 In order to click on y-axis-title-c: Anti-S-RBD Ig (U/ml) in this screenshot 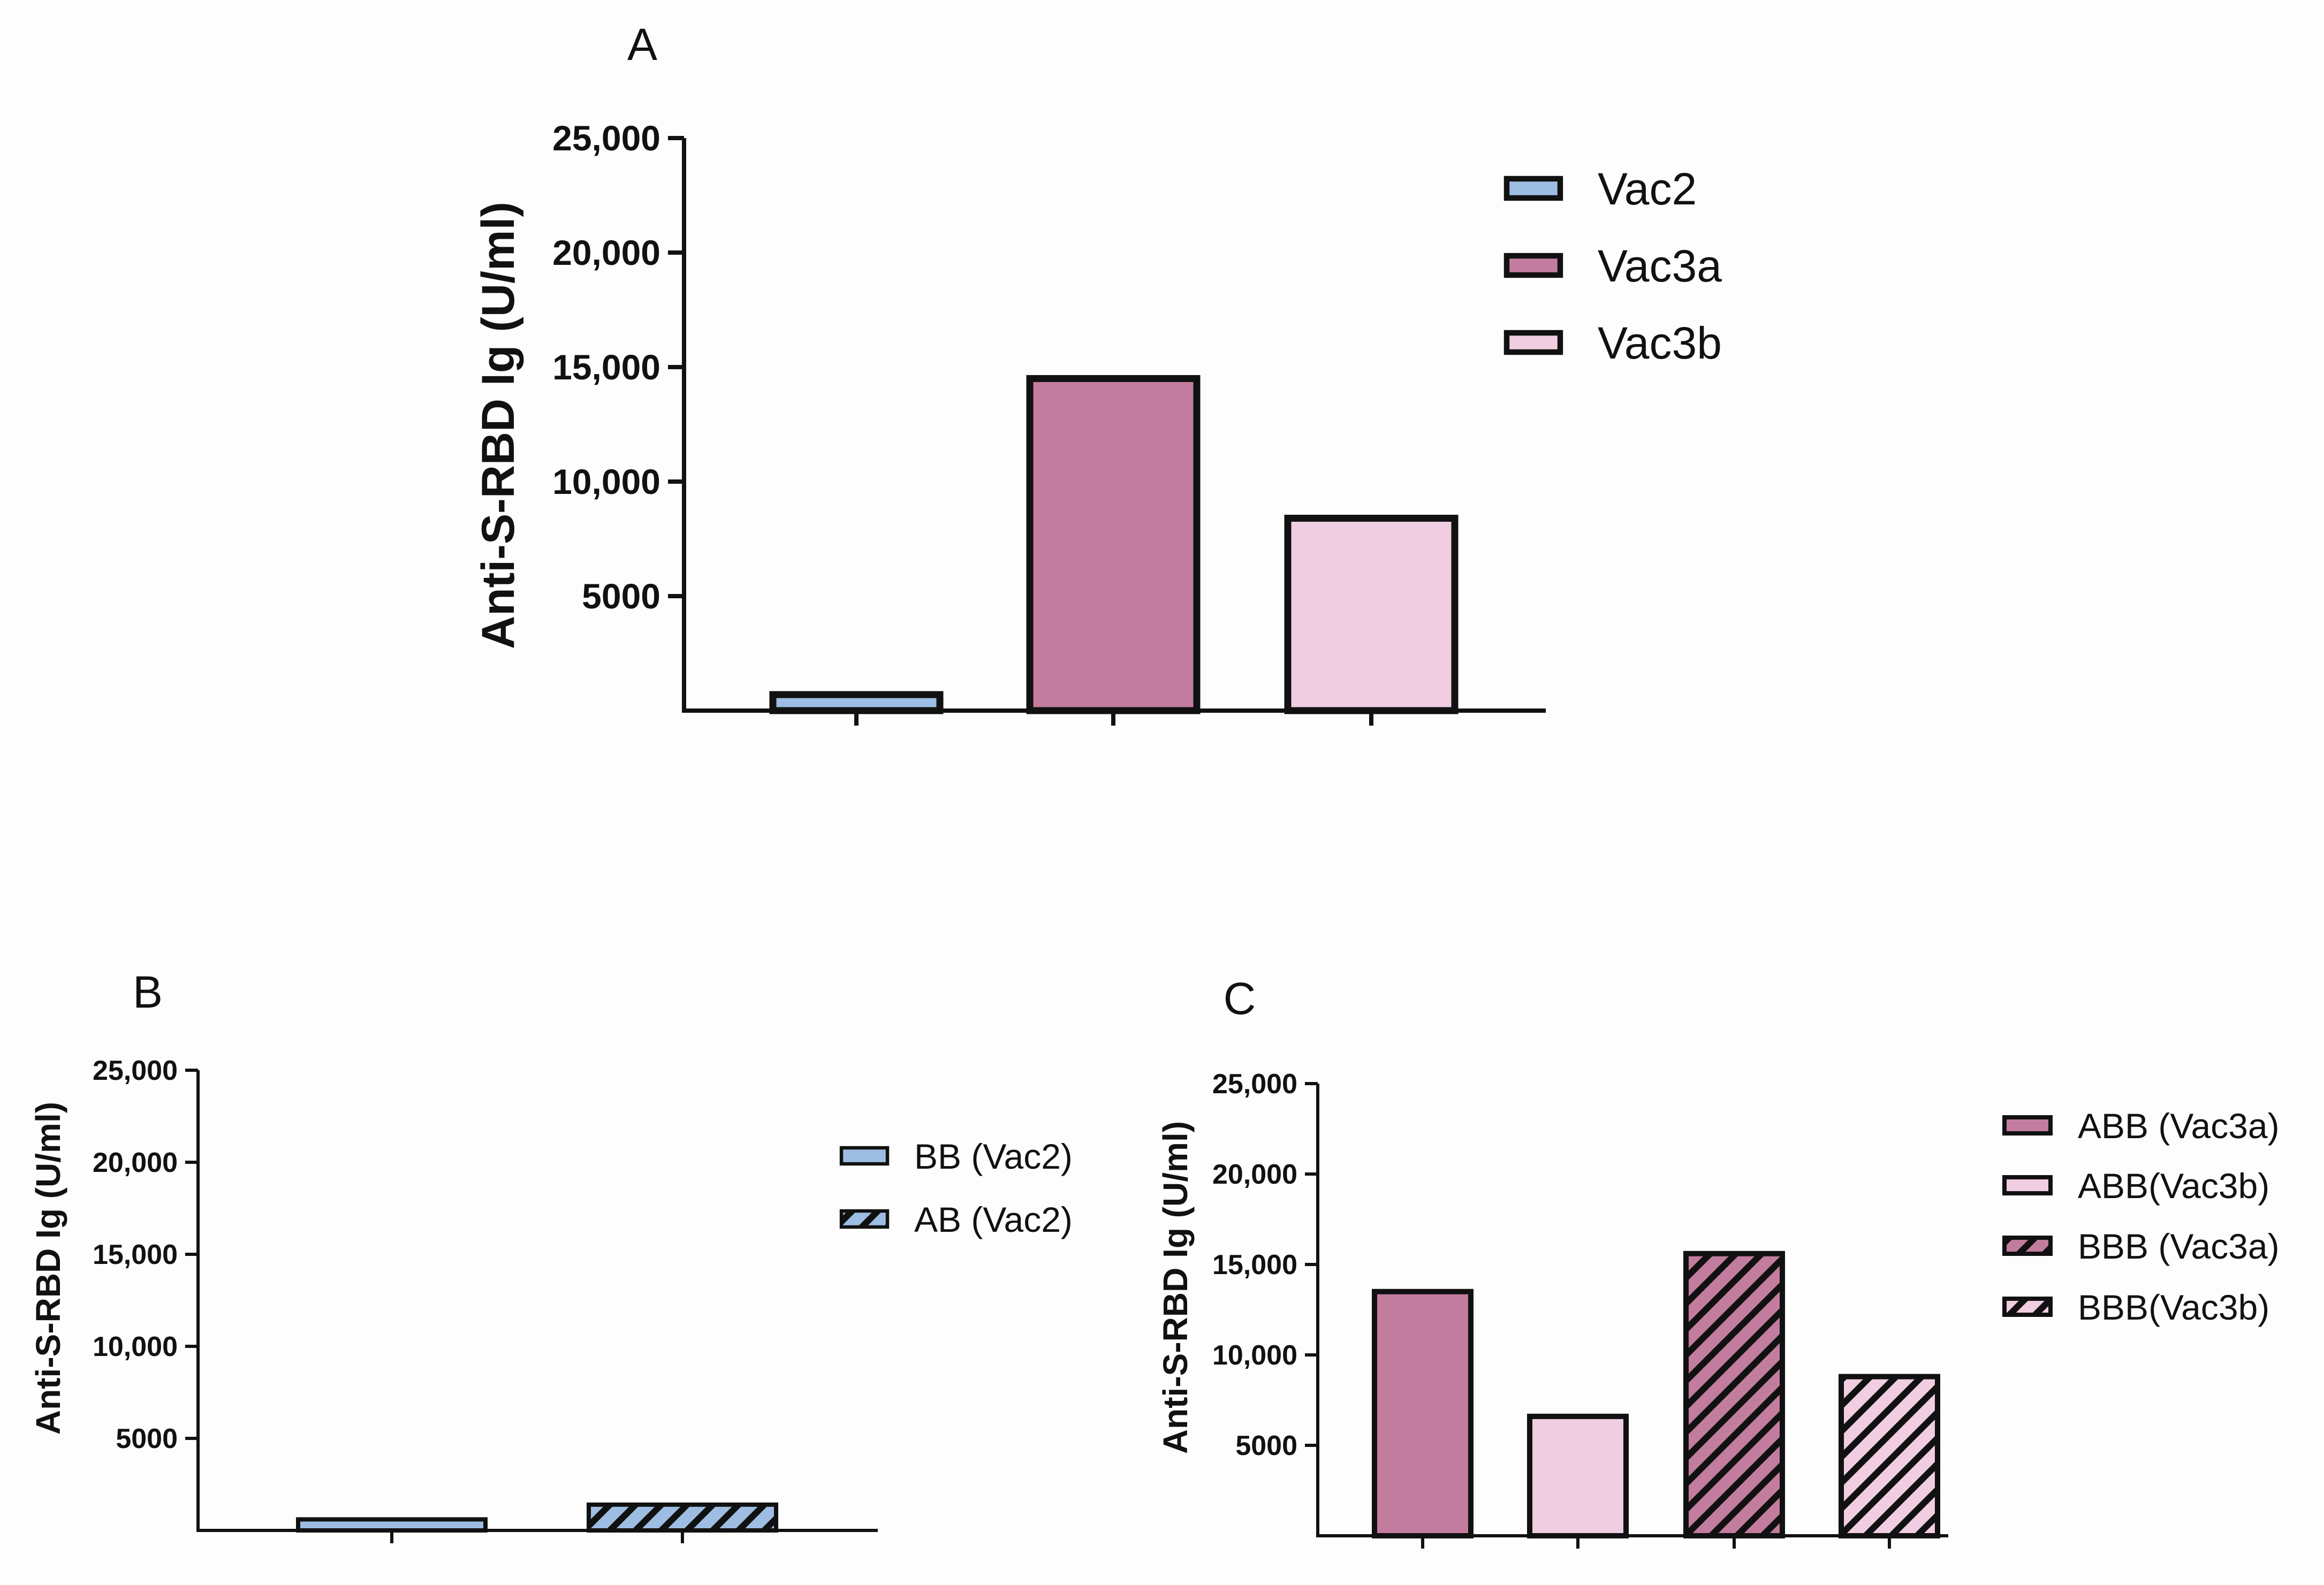, I will do `click(1175, 1287)`.